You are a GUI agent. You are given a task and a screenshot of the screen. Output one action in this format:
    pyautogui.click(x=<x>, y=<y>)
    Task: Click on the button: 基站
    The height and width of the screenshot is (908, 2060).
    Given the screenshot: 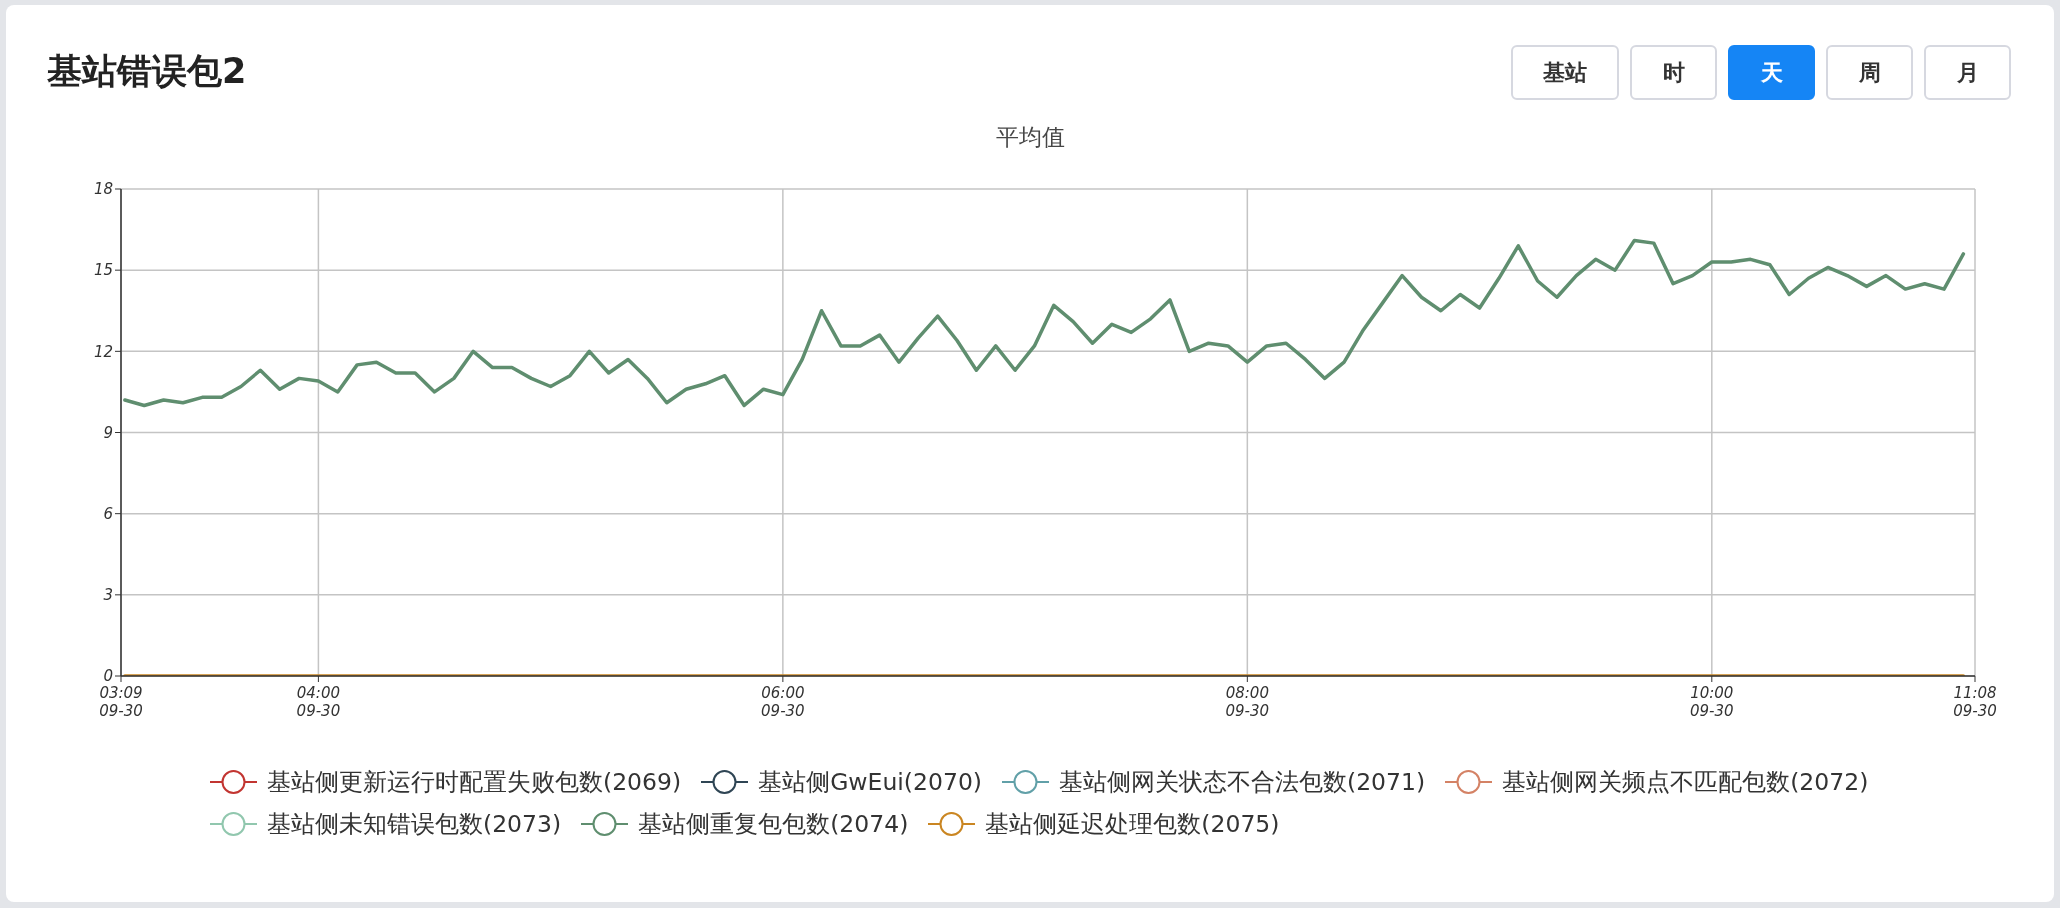 What is the action you would take?
    pyautogui.click(x=1565, y=72)
    